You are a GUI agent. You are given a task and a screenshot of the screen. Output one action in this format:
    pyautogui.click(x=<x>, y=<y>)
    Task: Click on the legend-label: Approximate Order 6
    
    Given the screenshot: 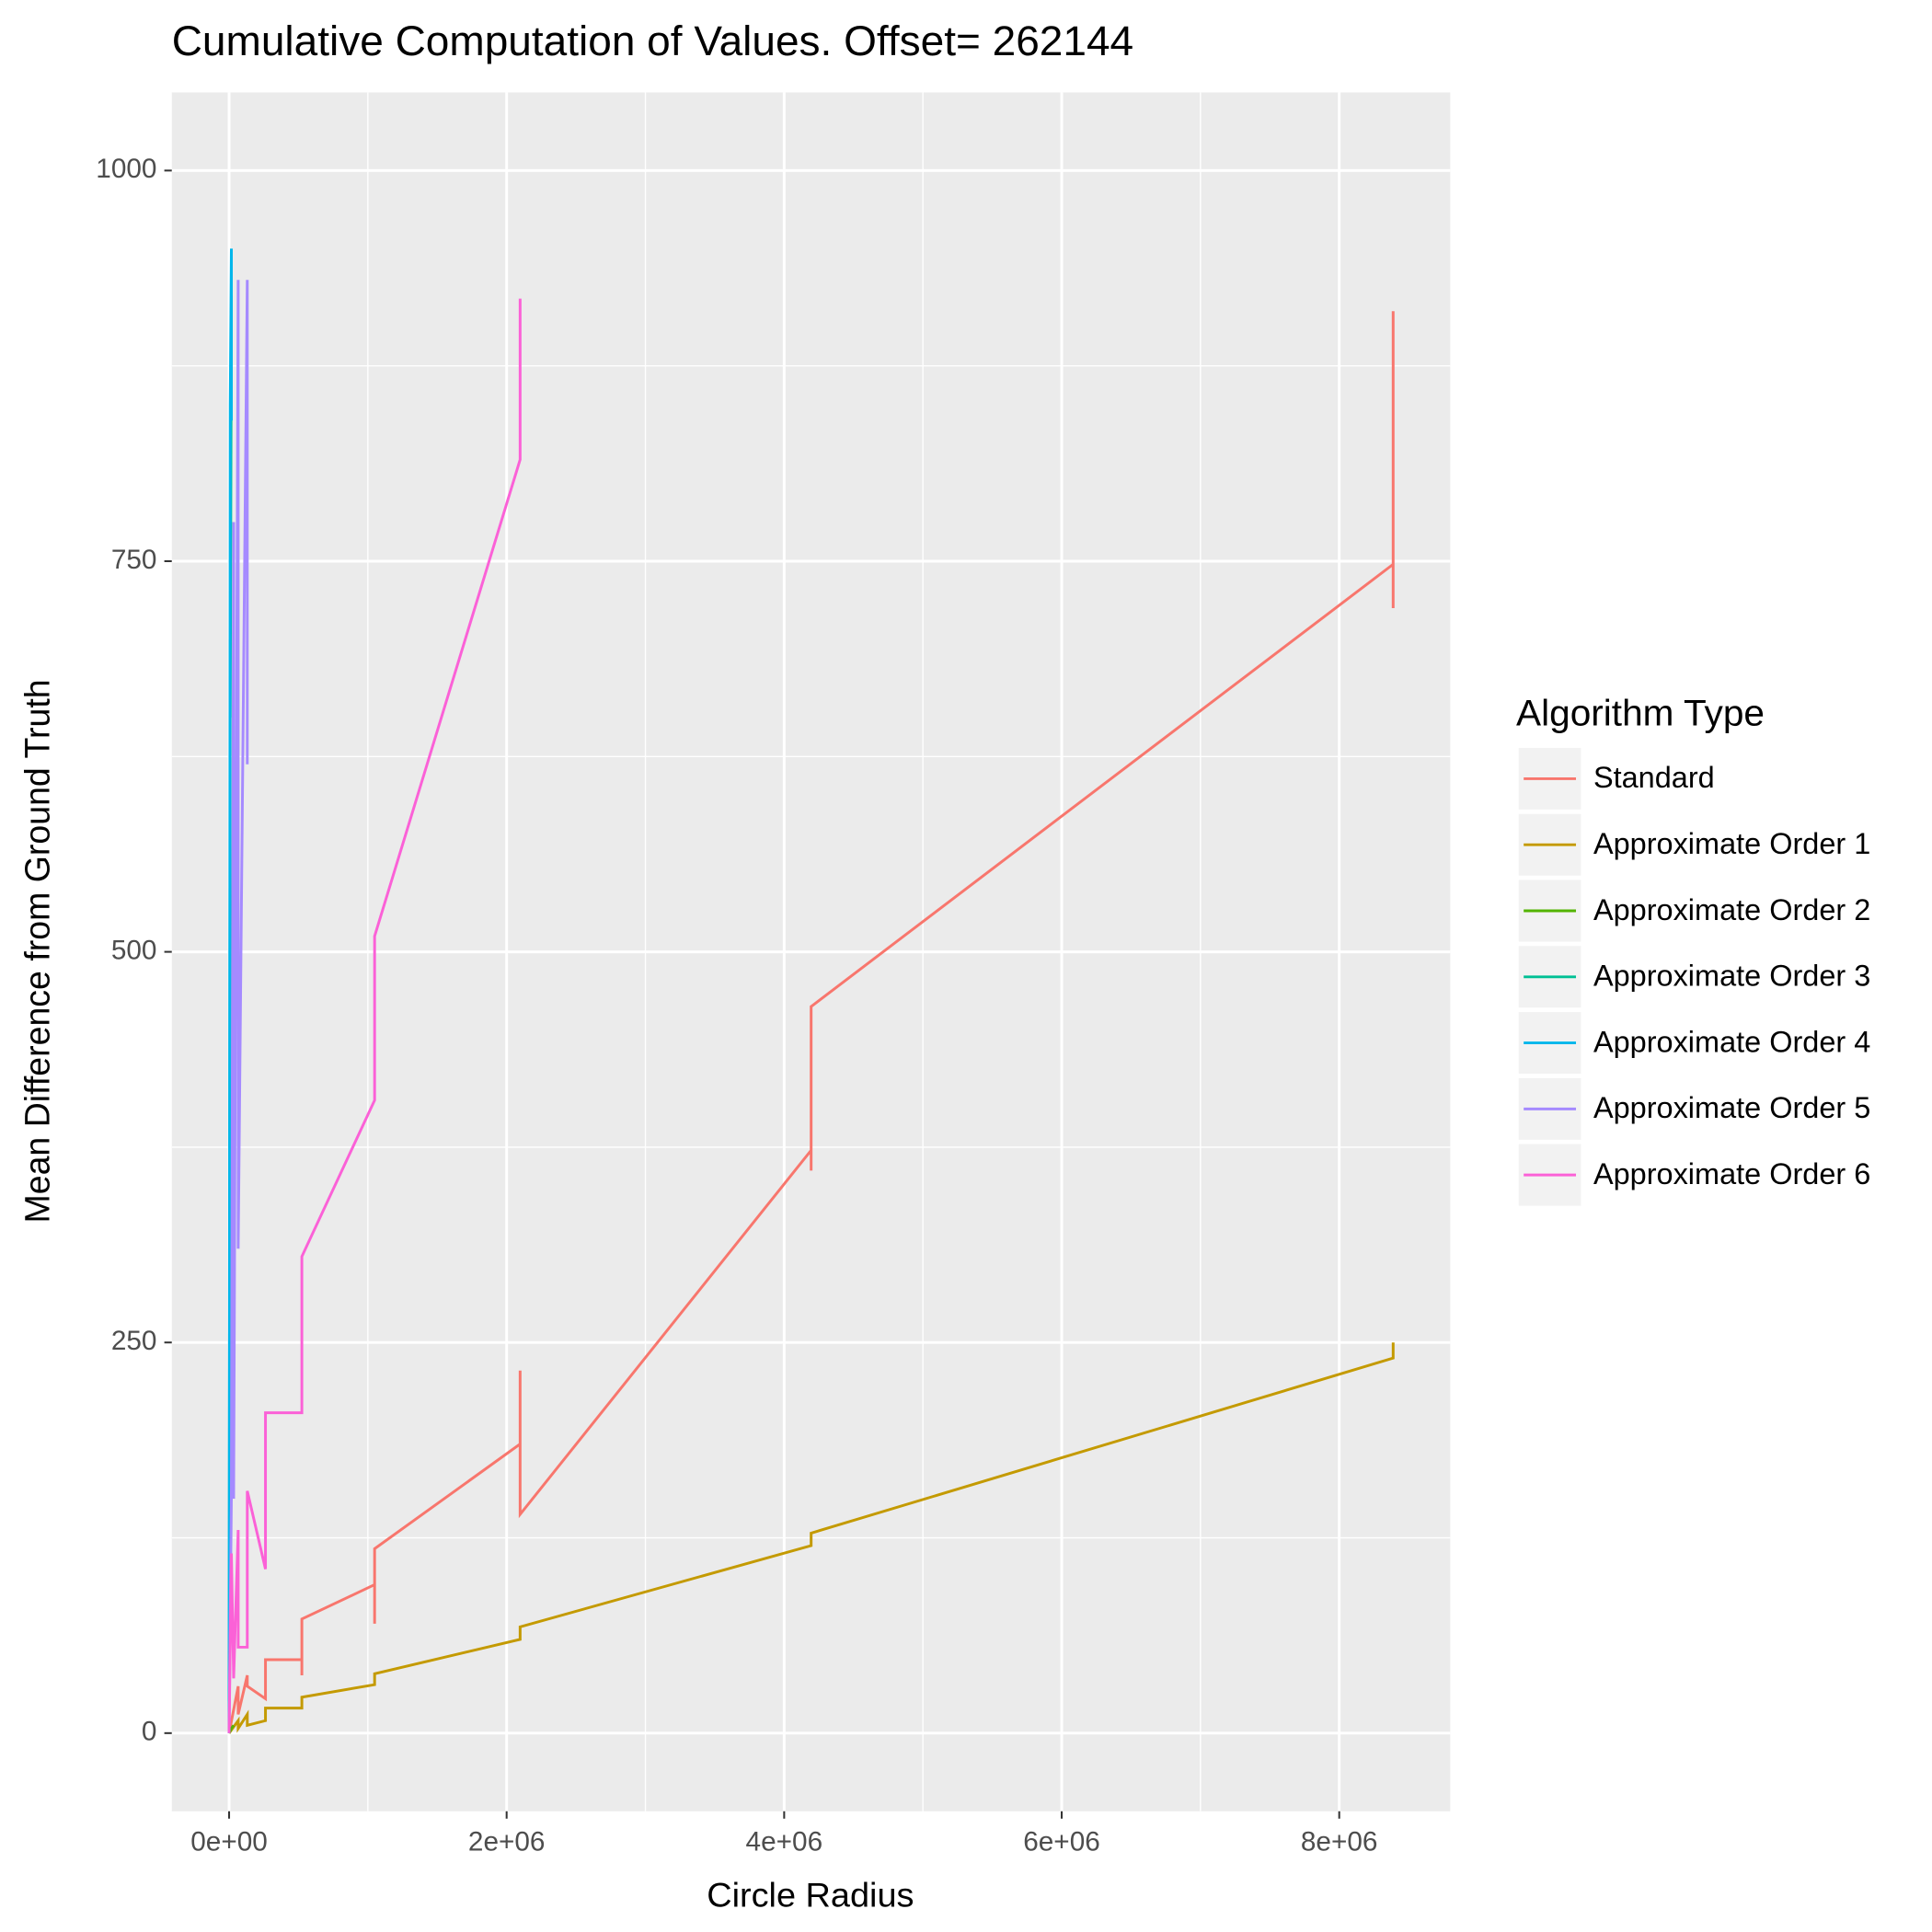 What is the action you would take?
    pyautogui.click(x=1731, y=1173)
    